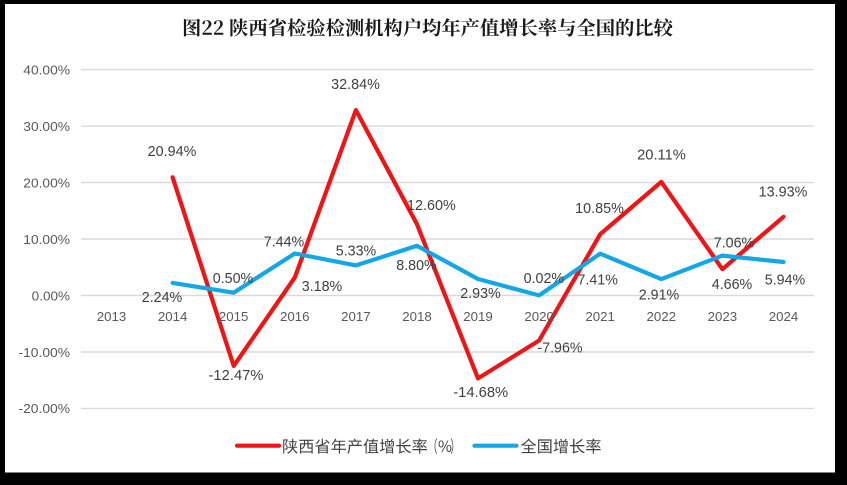 The image size is (847, 485). What do you see at coordinates (46, 126) in the screenshot?
I see `svg-text: 30.00%` at bounding box center [46, 126].